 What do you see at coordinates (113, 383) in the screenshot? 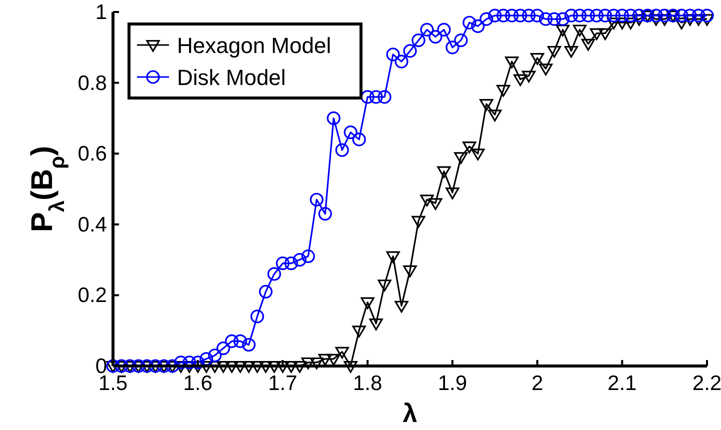
I see `x-tick-label: 1.5` at bounding box center [113, 383].